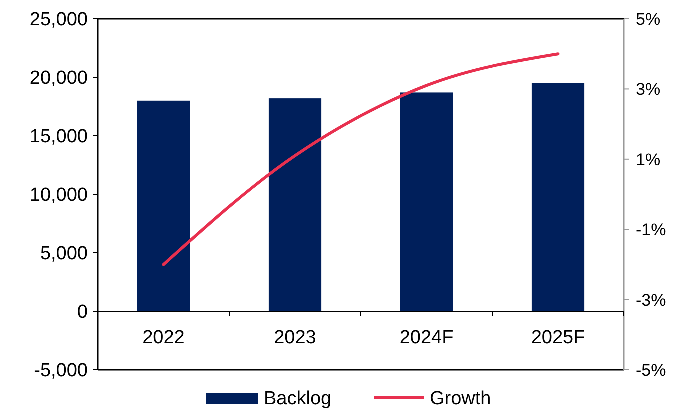 Image resolution: width=686 pixels, height=409 pixels. What do you see at coordinates (64, 254) in the screenshot?
I see `y-tick-label: 5,000` at bounding box center [64, 254].